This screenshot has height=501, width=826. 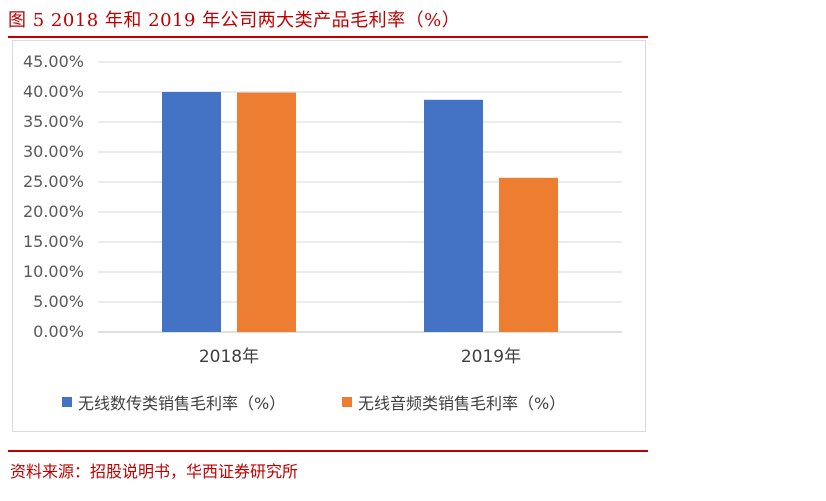 I want to click on title-divider, so click(x=328, y=37).